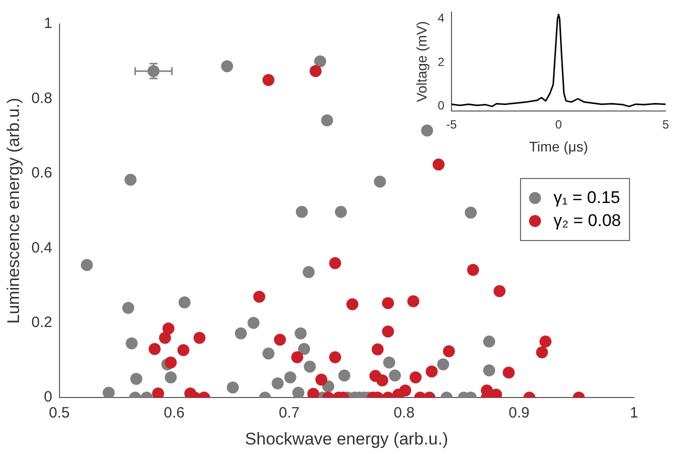  I want to click on y-tick-label: 0.8, so click(41, 98).